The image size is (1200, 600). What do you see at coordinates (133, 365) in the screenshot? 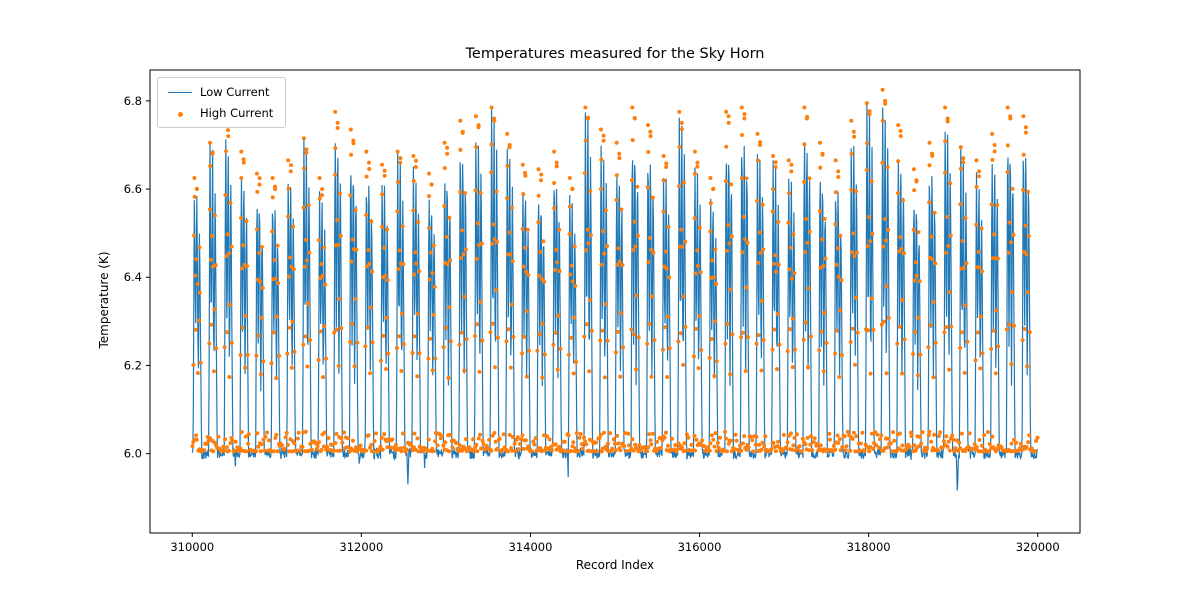
I see `y-tick-label: 6.2` at bounding box center [133, 365].